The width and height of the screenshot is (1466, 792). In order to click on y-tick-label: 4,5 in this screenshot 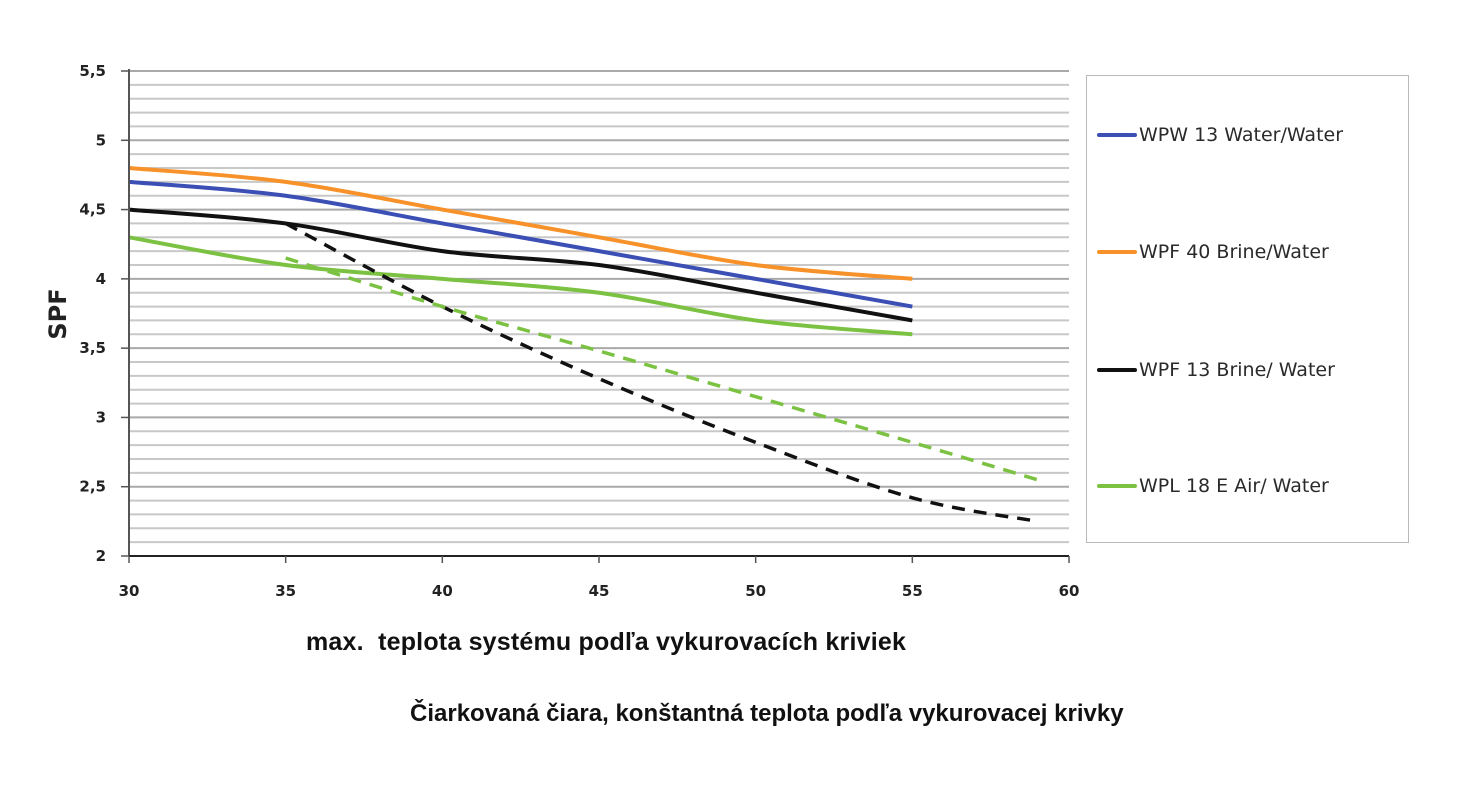, I will do `click(92, 210)`.